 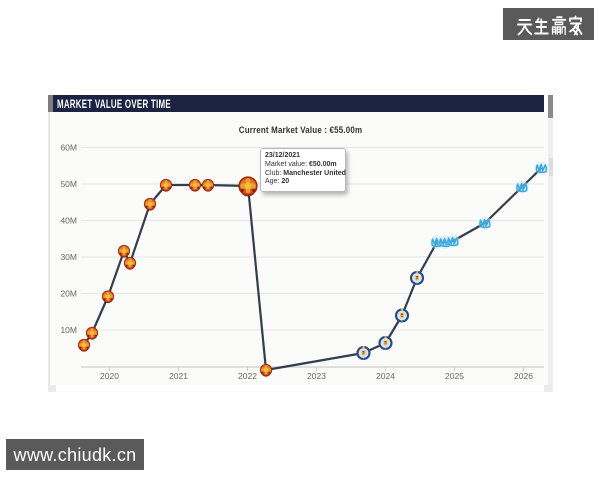 What do you see at coordinates (68, 257) in the screenshot?
I see `svg-text: 30M` at bounding box center [68, 257].